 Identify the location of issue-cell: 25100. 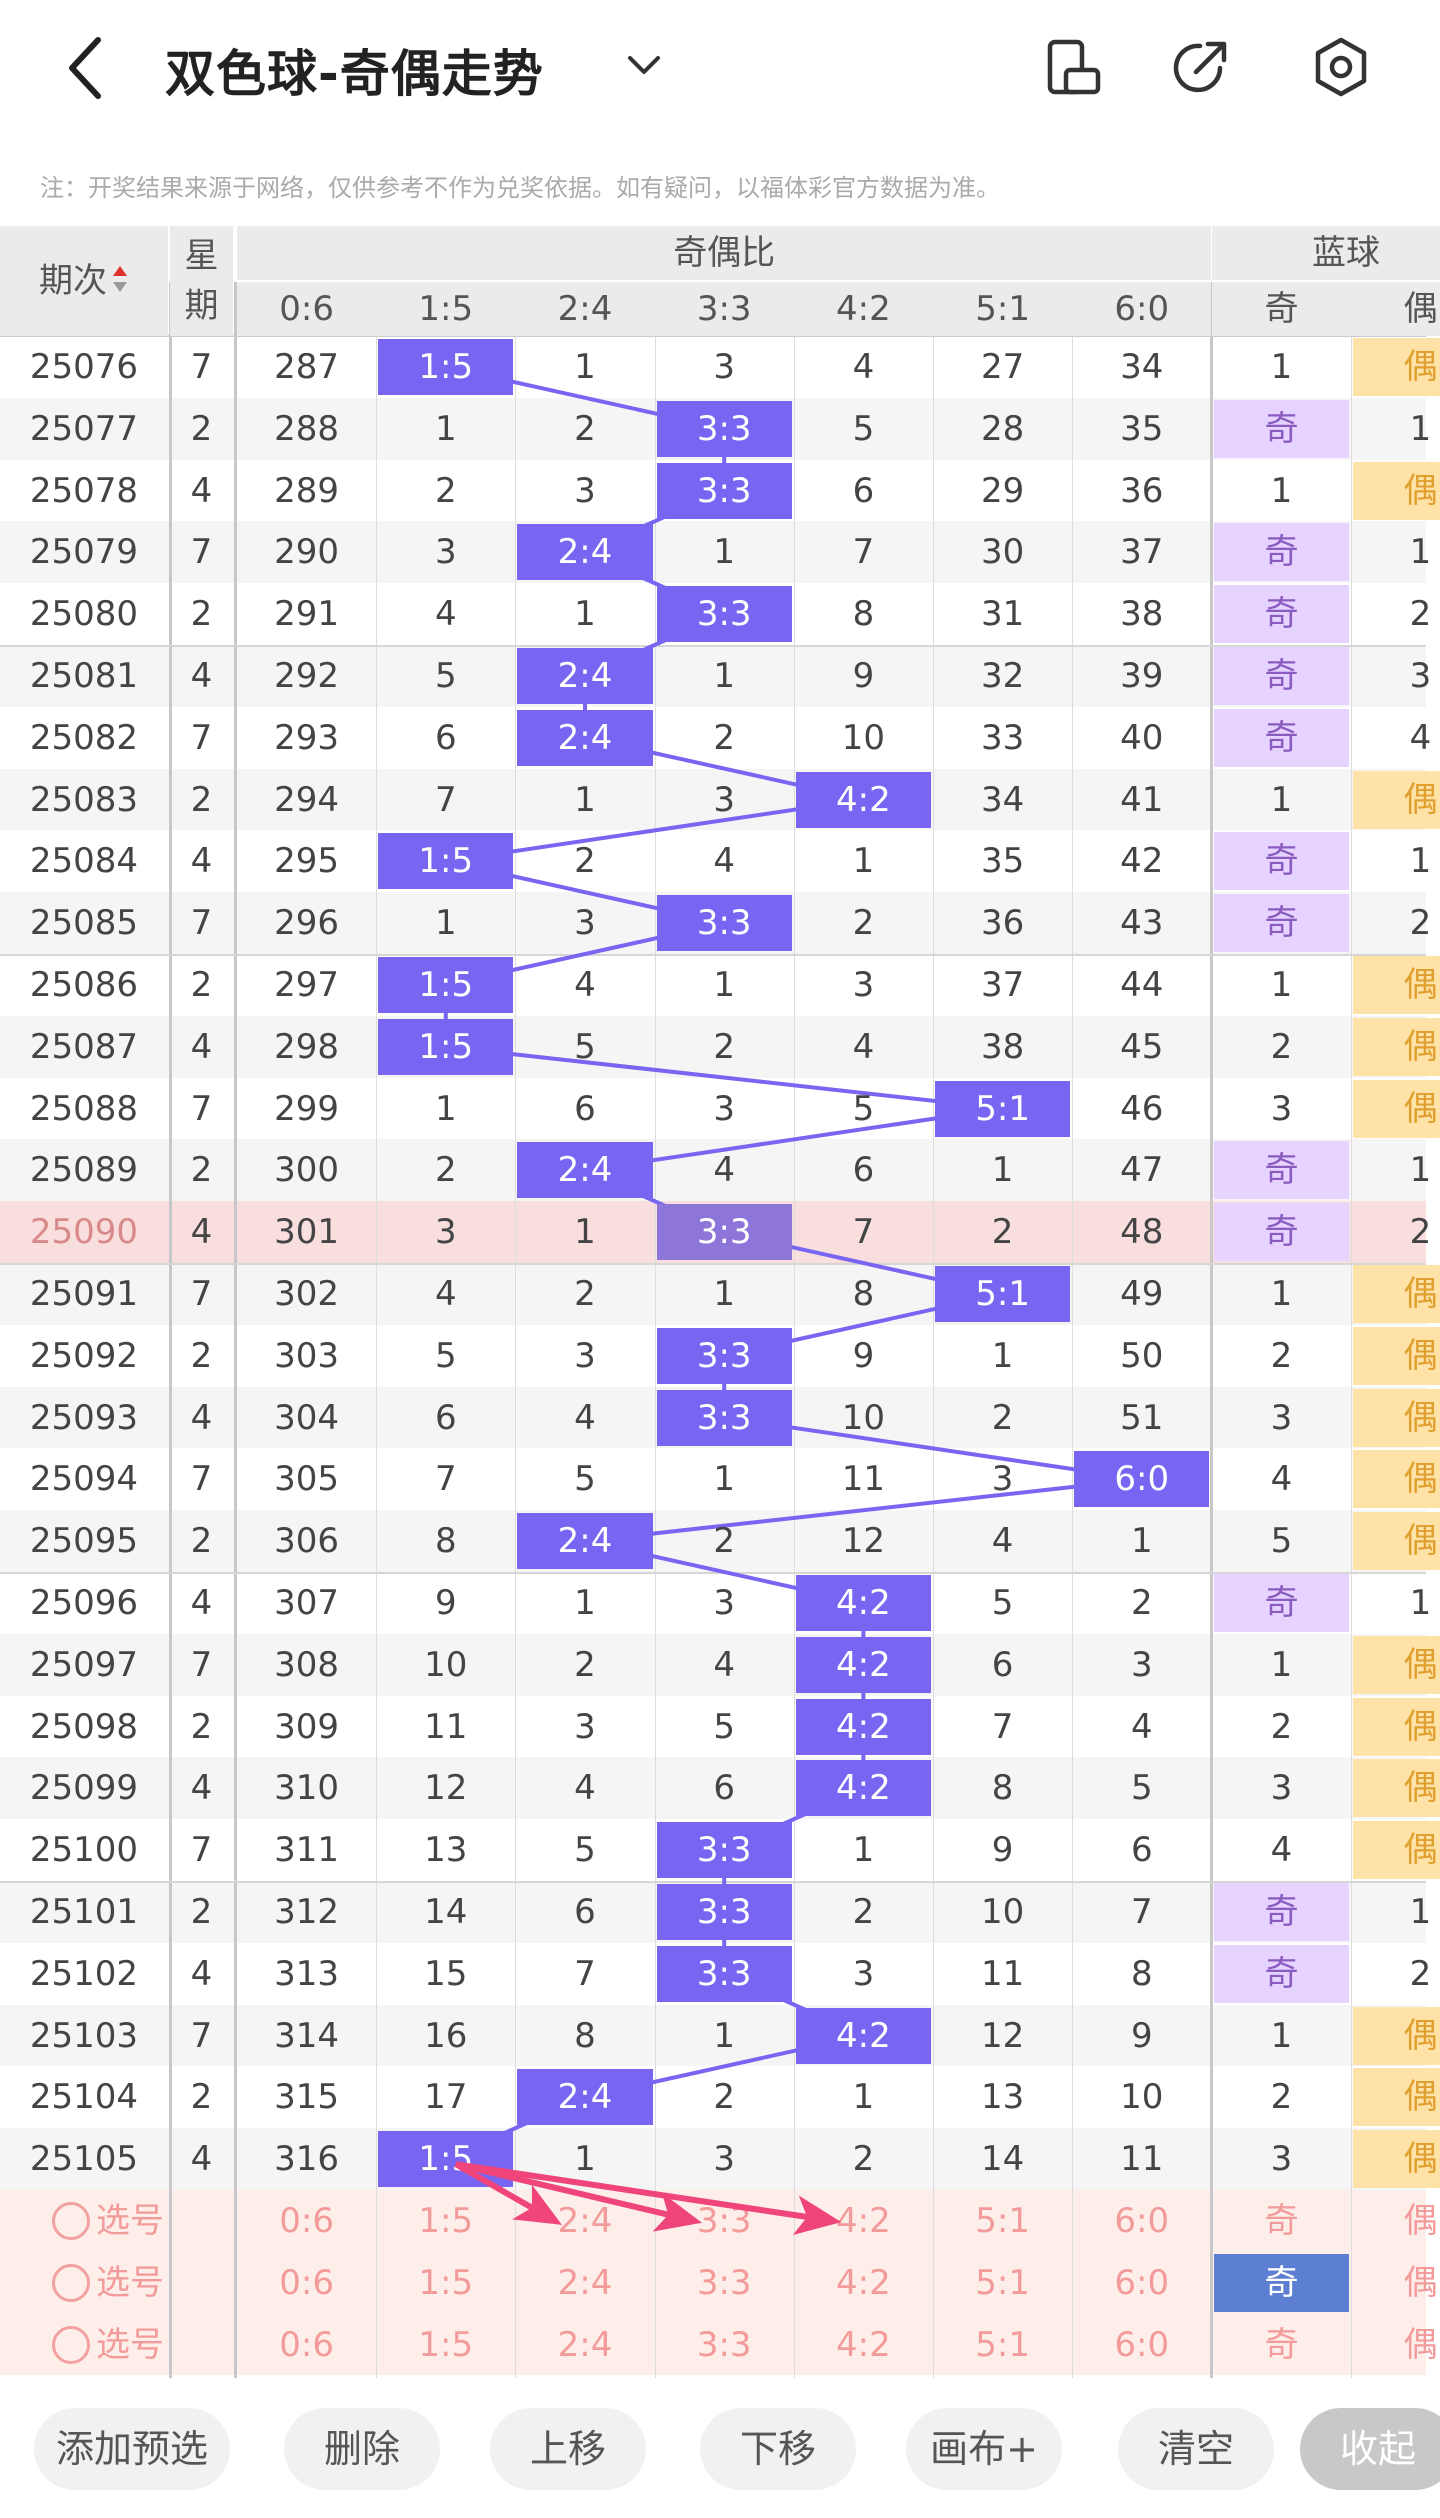
(84, 1850).